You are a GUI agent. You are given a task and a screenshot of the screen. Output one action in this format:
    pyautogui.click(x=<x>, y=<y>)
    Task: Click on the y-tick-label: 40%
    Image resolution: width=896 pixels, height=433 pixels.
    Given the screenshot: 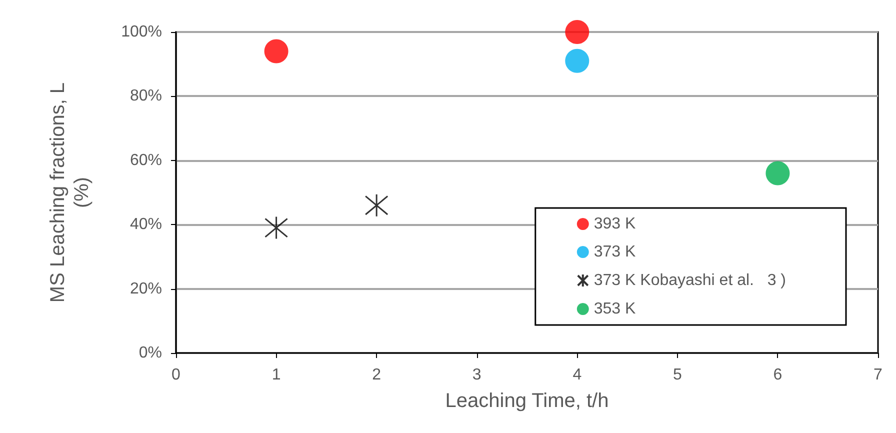 What is the action you would take?
    pyautogui.click(x=146, y=225)
    